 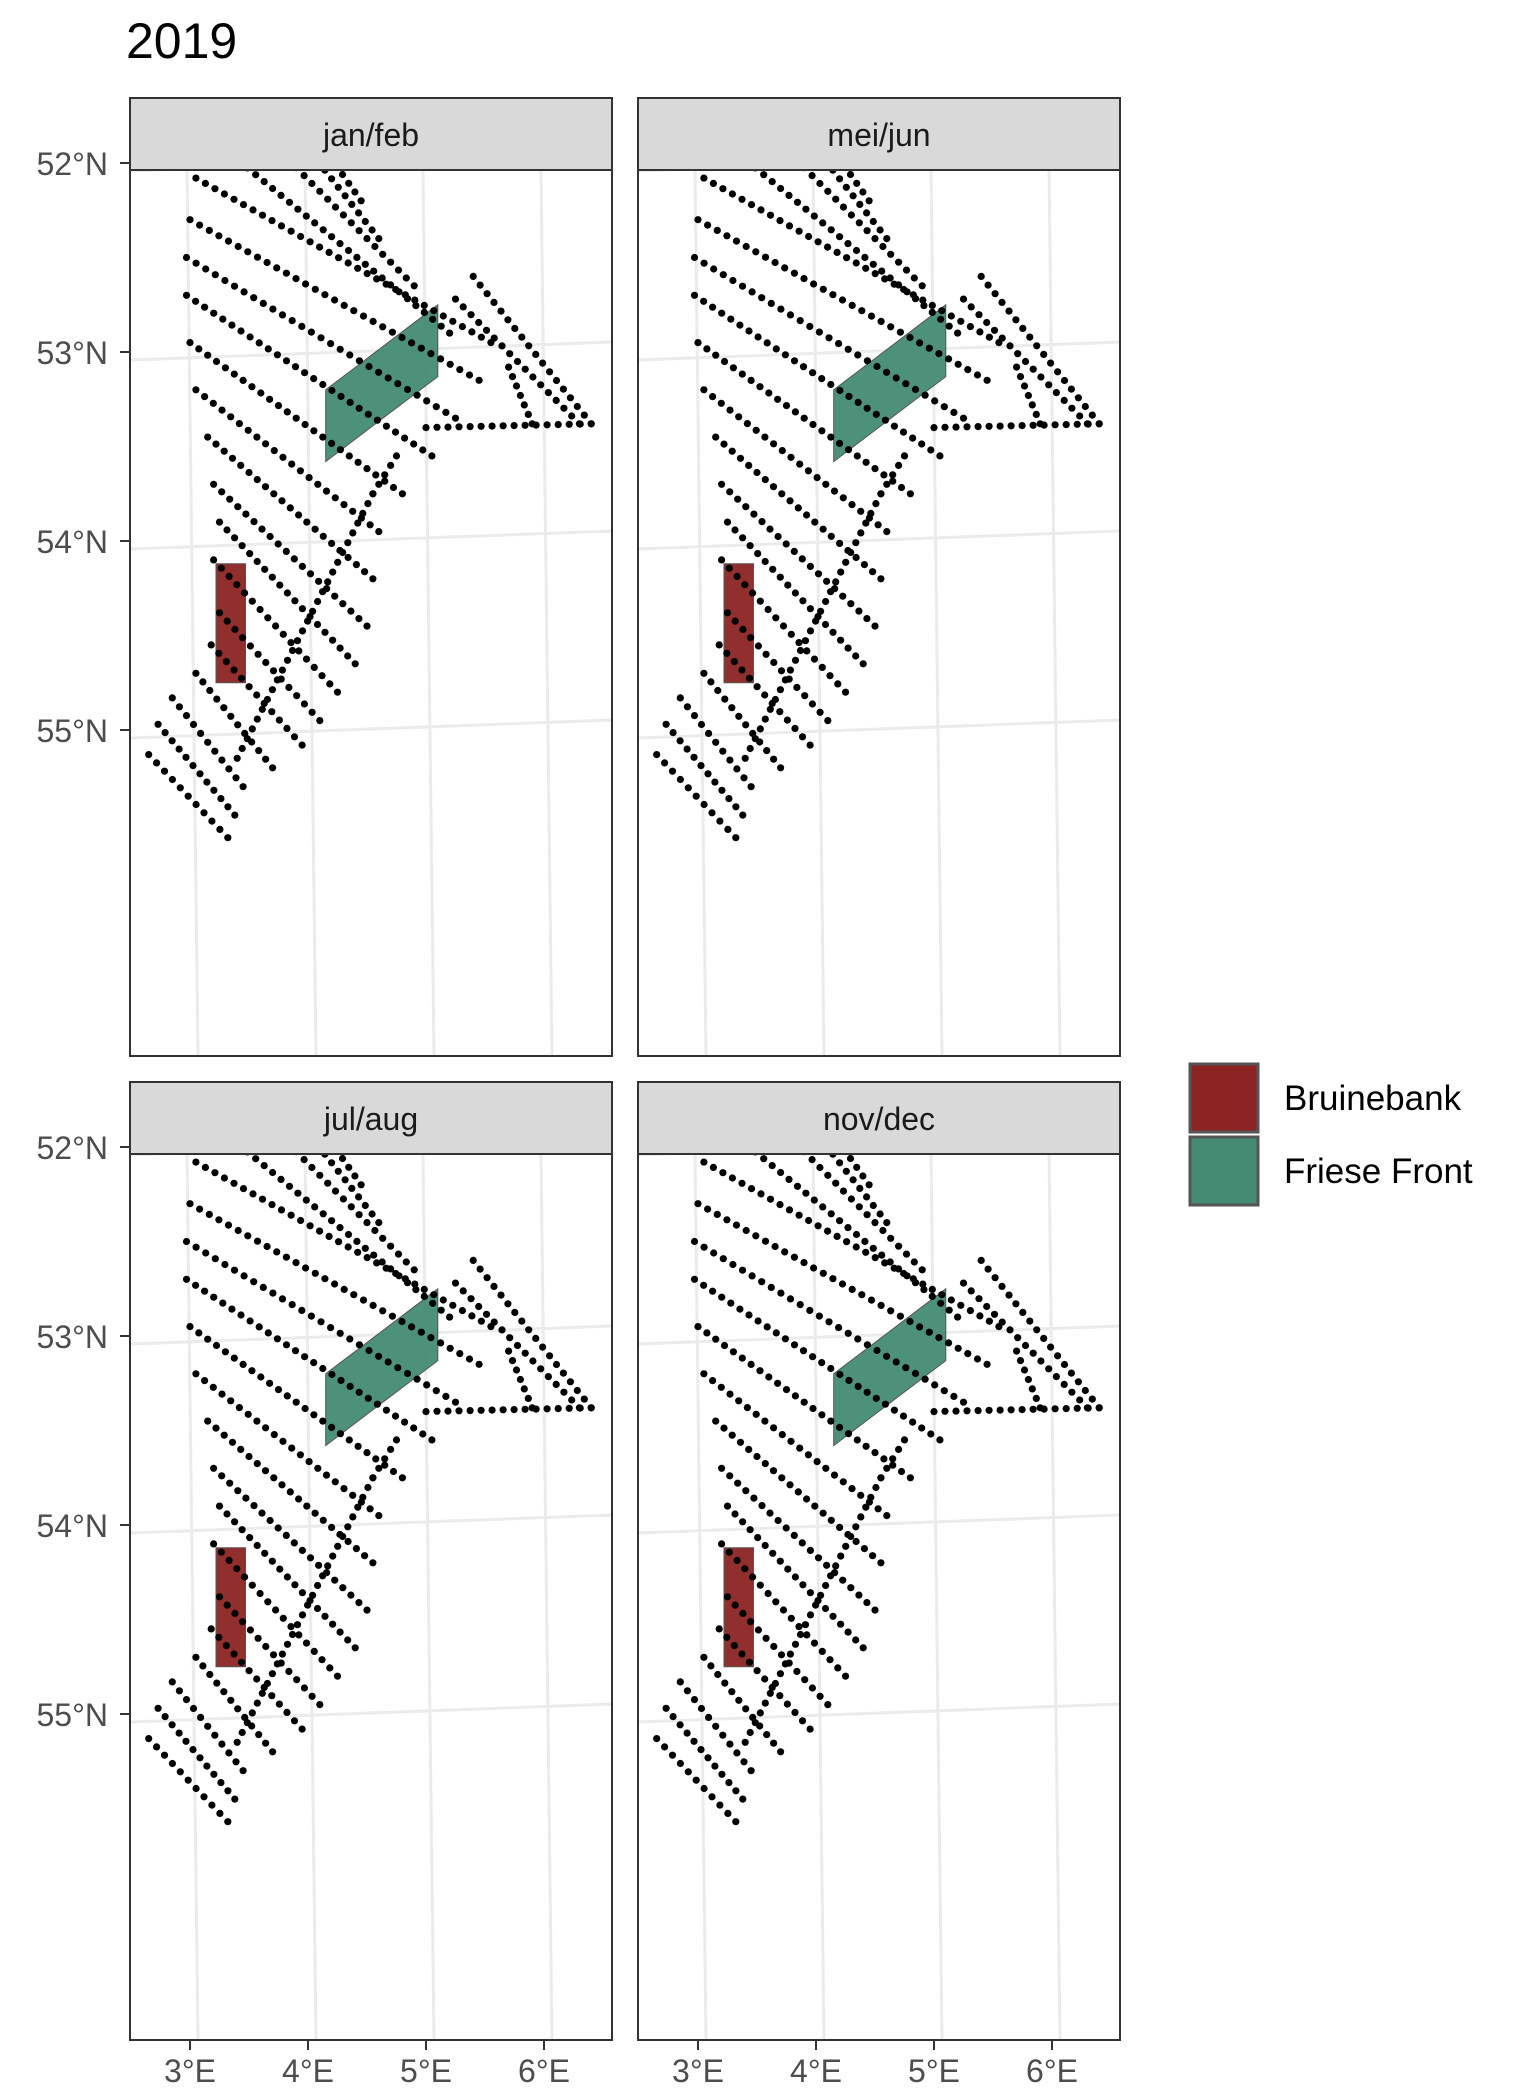 What do you see at coordinates (1373, 1098) in the screenshot?
I see `legend-label-bruinebank: Bruinebank` at bounding box center [1373, 1098].